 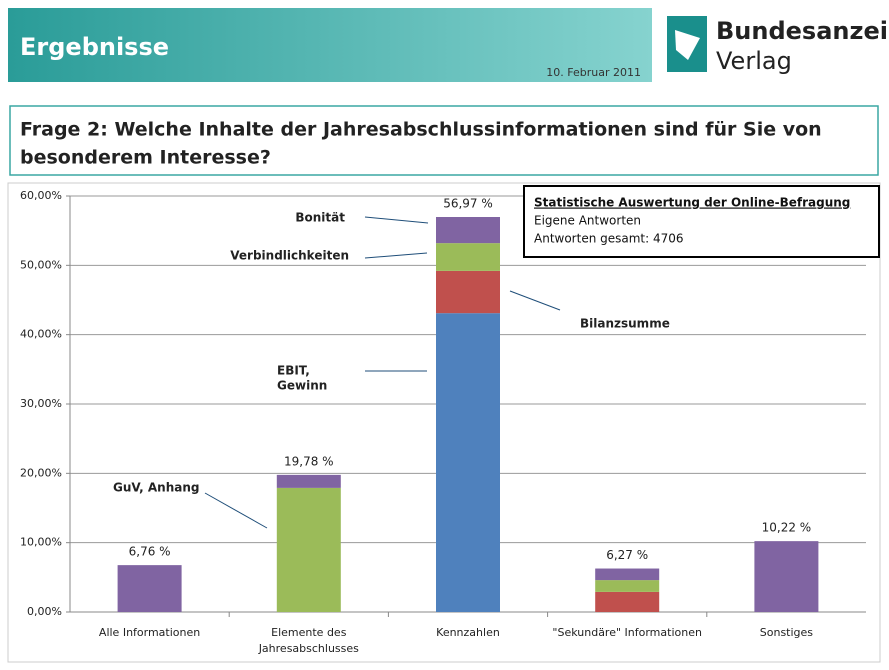 What do you see at coordinates (156, 488) in the screenshot?
I see `annotation: GuV, Anhang` at bounding box center [156, 488].